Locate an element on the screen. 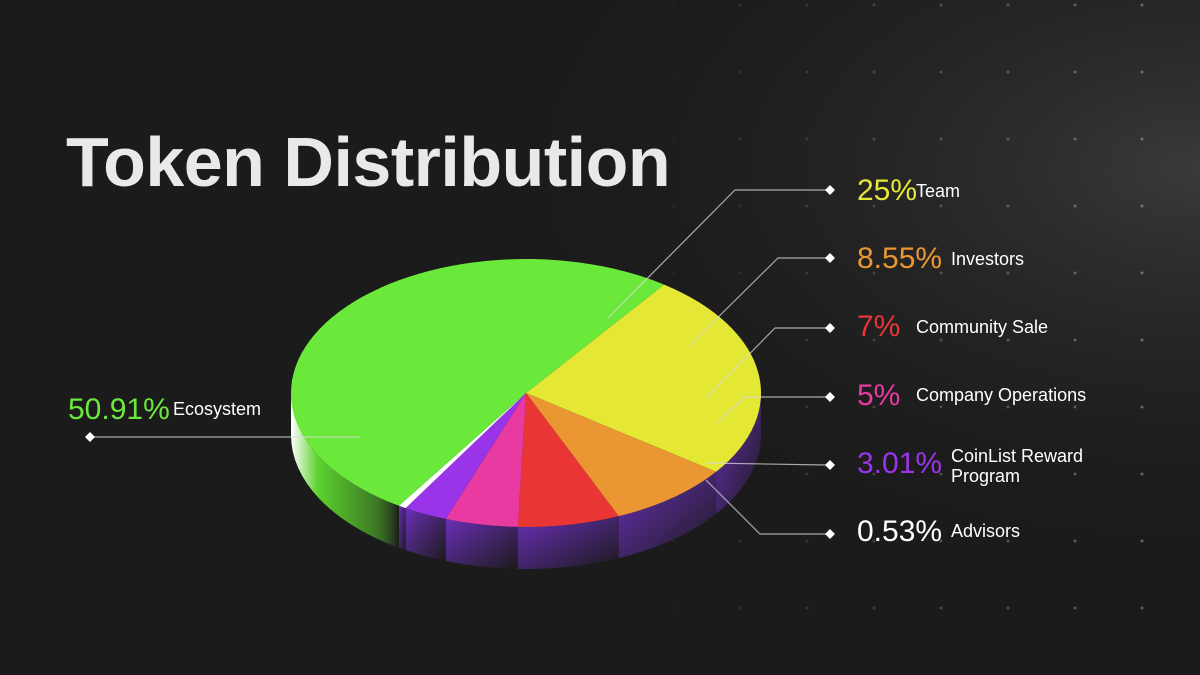 Image resolution: width=1200 pixels, height=675 pixels. leader-advisors-marker is located at coordinates (830, 534).